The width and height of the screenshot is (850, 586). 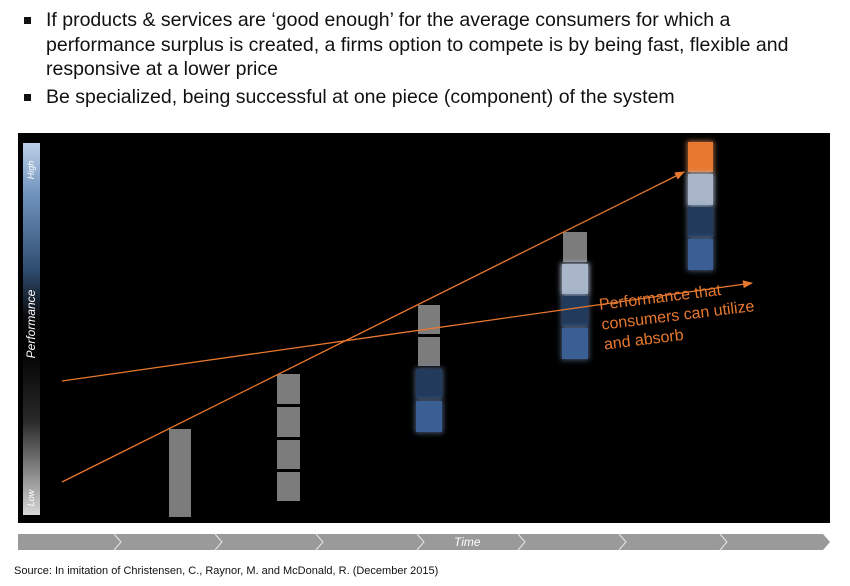 I want to click on time-axis-bar, so click(x=424, y=542).